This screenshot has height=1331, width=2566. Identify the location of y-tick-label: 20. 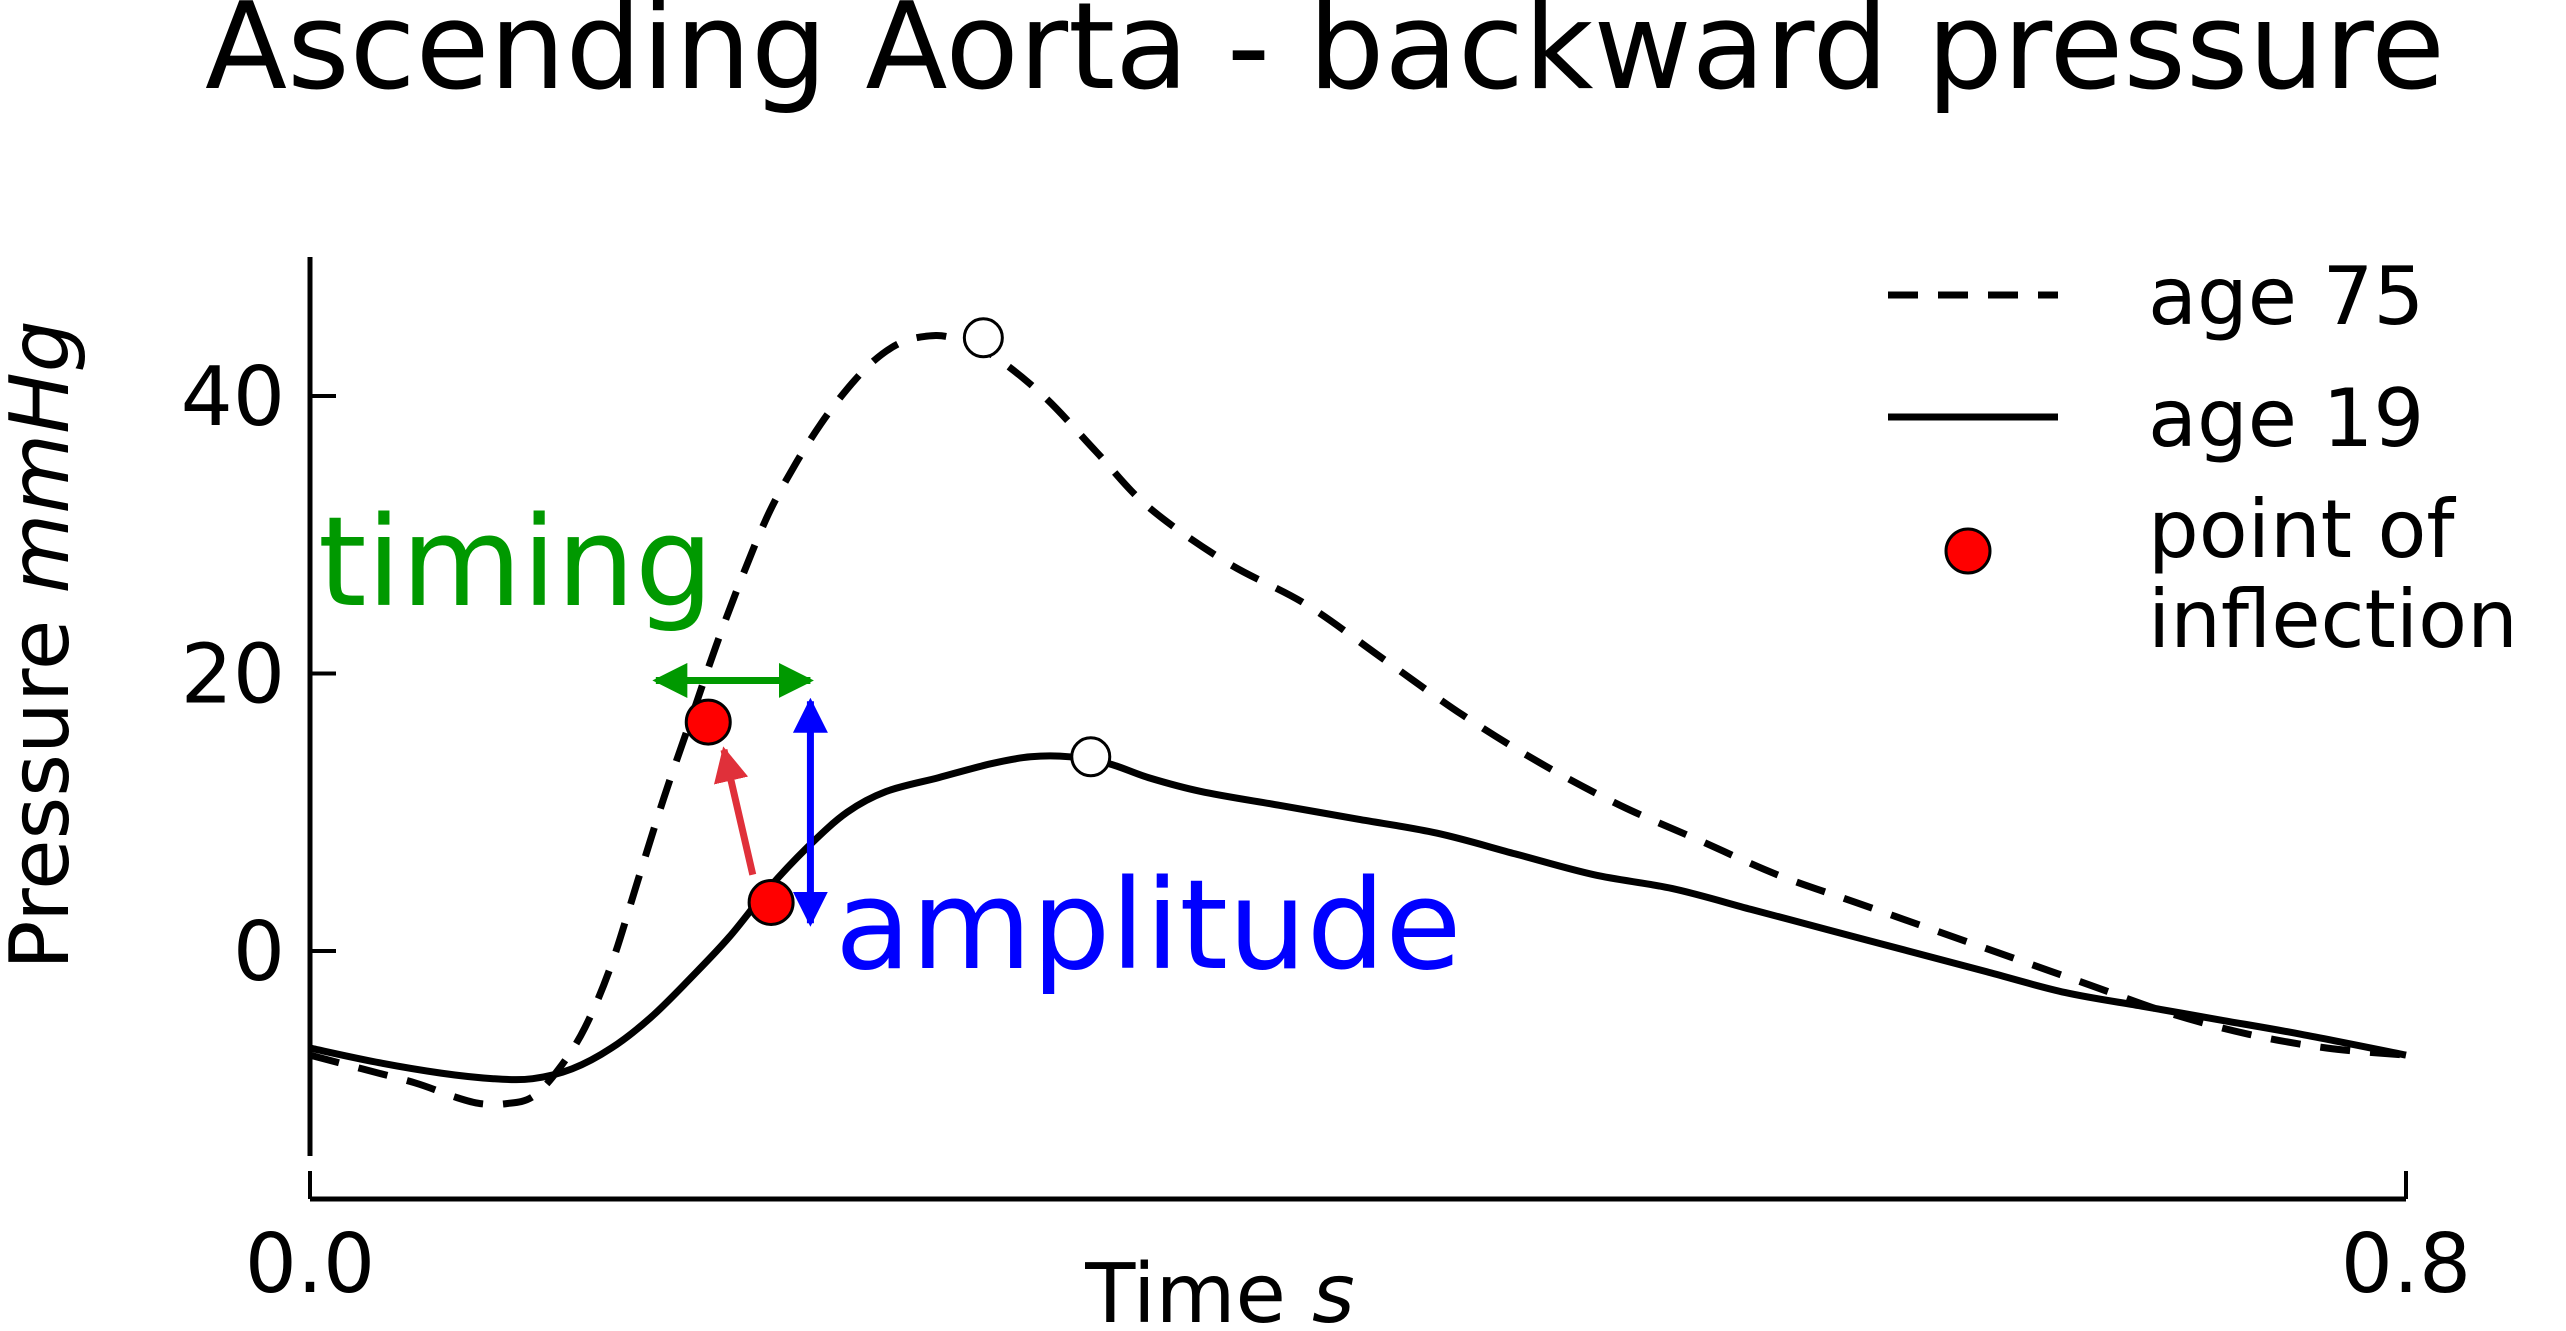
(233, 675).